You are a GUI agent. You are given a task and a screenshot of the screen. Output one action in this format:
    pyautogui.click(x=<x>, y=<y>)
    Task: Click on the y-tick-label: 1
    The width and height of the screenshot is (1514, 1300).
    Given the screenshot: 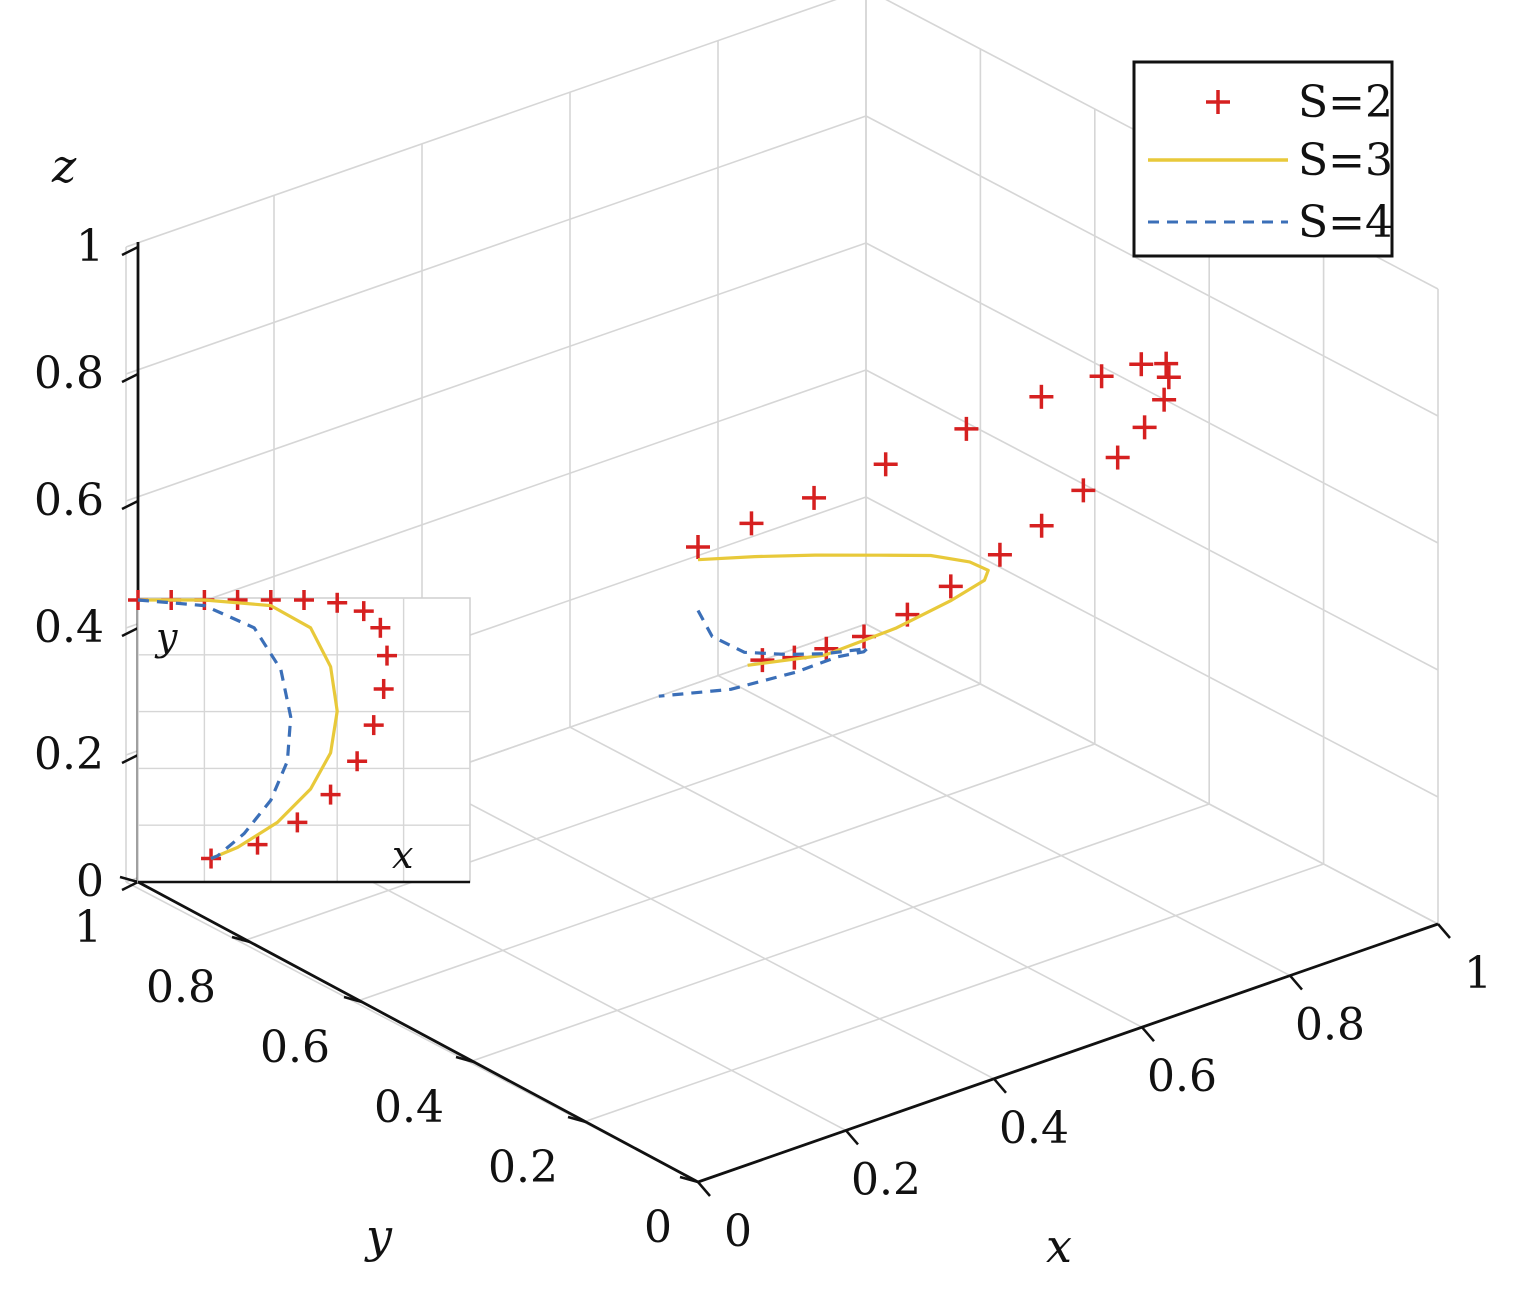 What is the action you would take?
    pyautogui.click(x=88, y=927)
    